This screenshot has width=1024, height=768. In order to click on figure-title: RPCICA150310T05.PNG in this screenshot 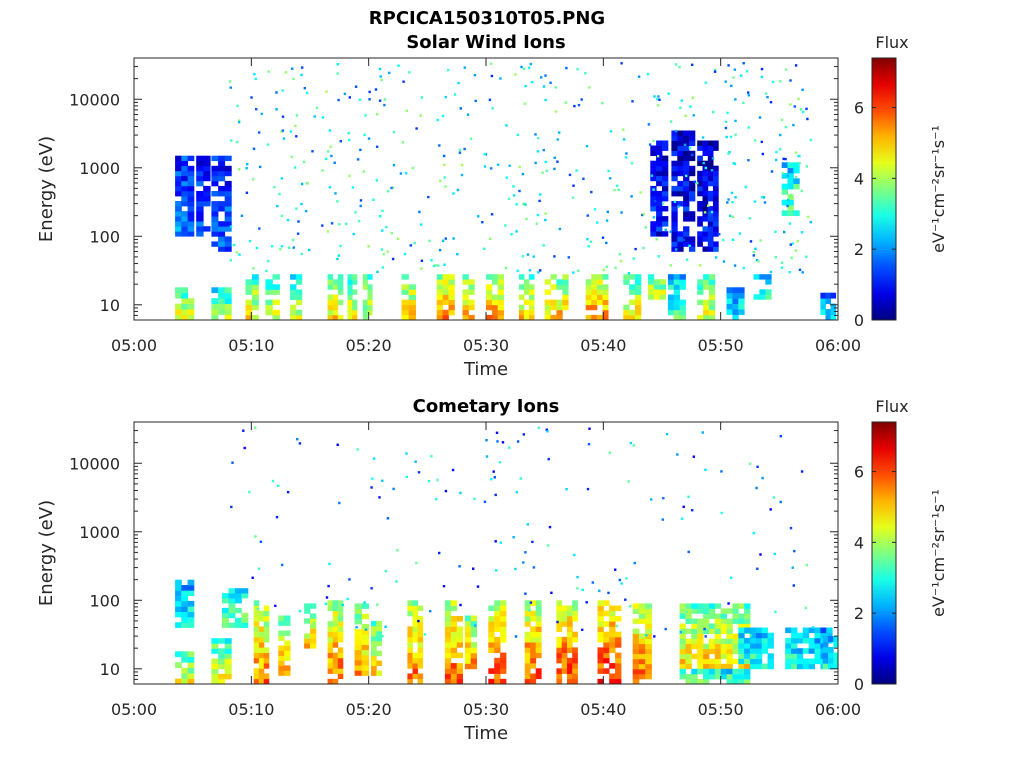, I will do `click(487, 18)`.